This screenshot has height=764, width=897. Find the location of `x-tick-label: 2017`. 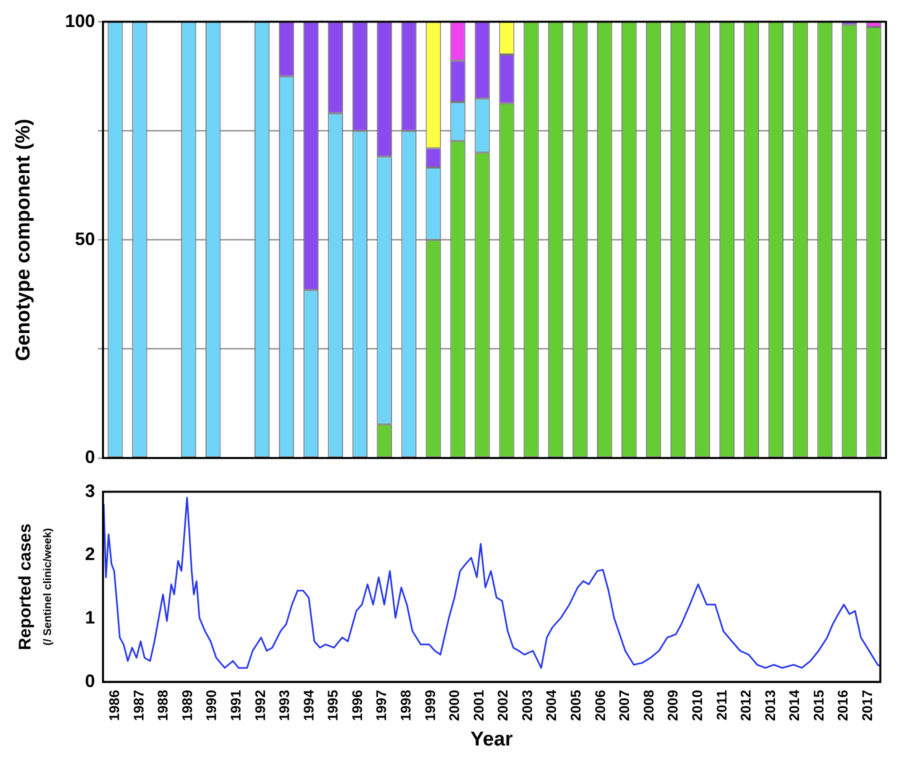

x-tick-label: 2017 is located at coordinates (867, 706).